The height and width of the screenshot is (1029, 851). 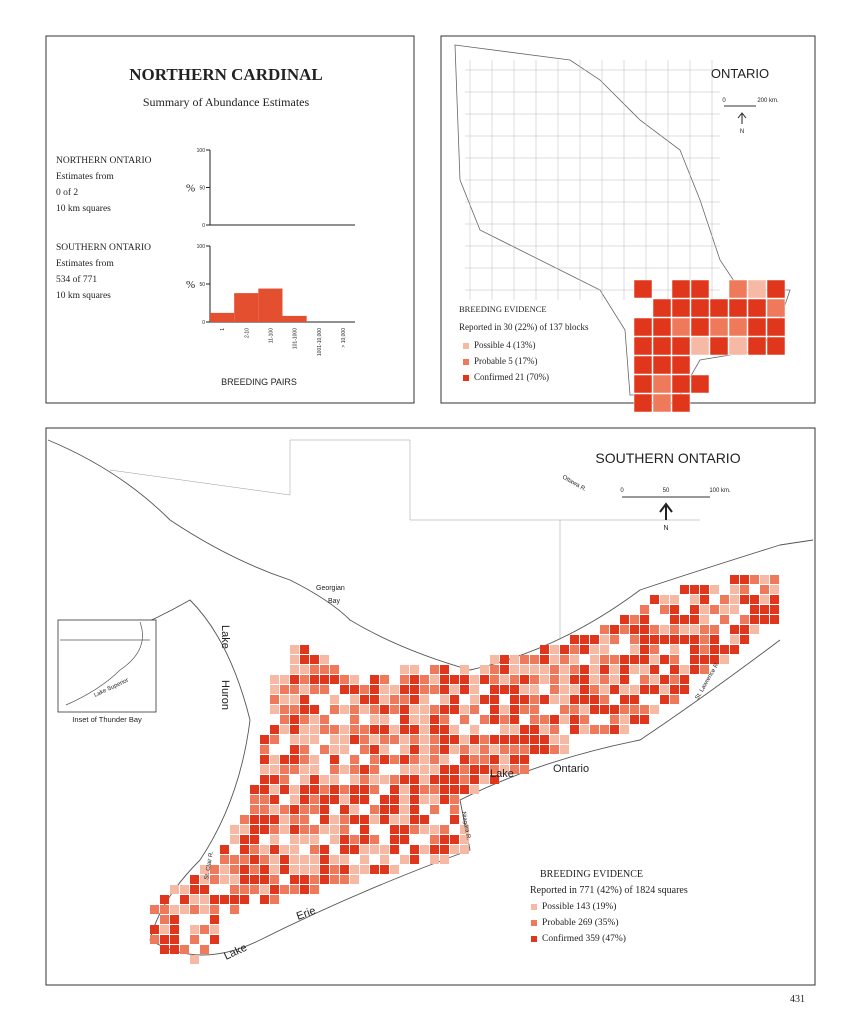 I want to click on x-tick-label: 2-10, so click(x=247, y=333).